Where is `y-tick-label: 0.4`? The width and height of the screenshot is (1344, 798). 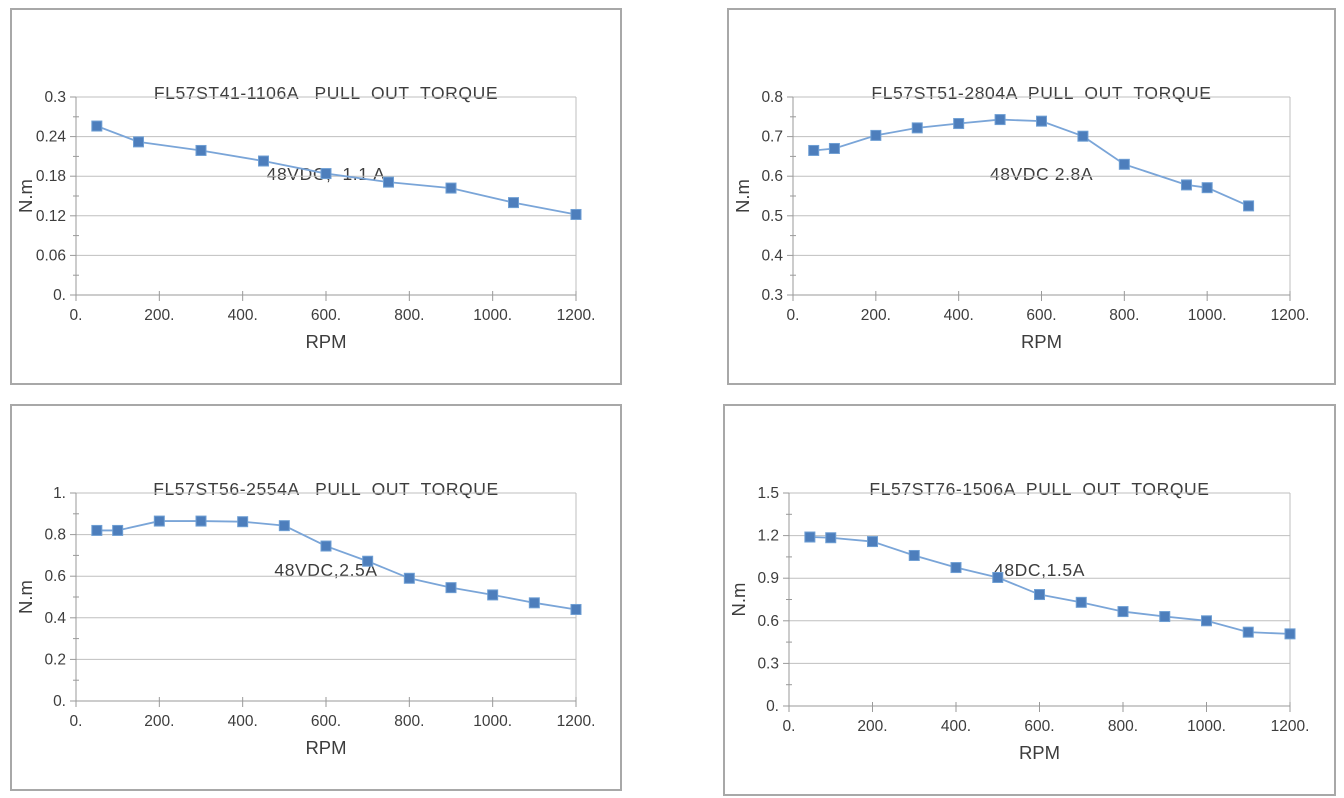
y-tick-label: 0.4 is located at coordinates (772, 255).